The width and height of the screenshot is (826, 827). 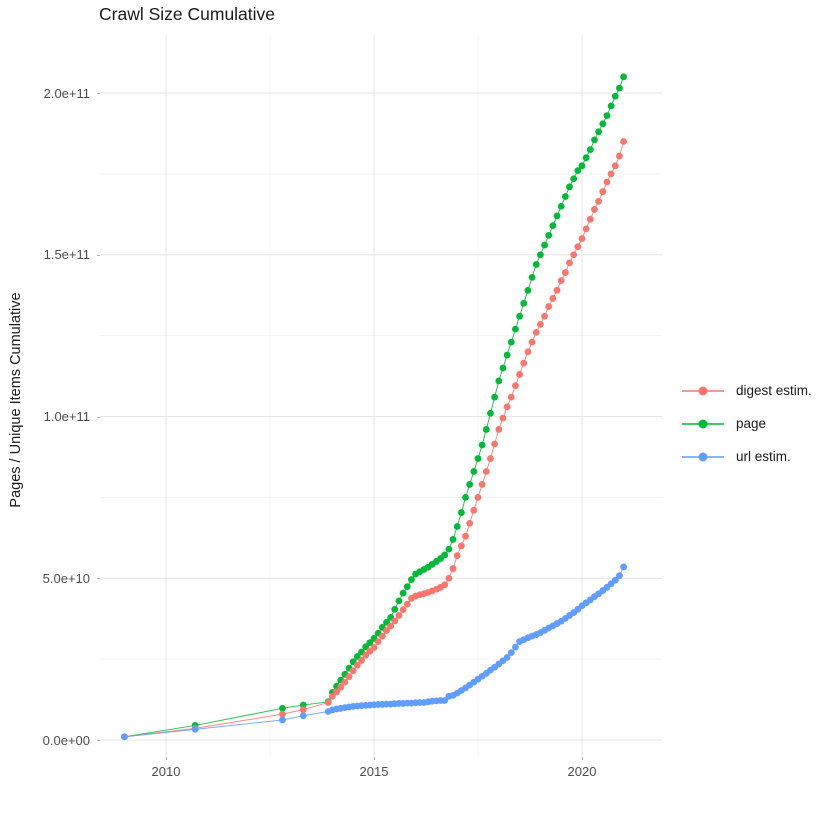 What do you see at coordinates (16, 400) in the screenshot?
I see `y-axis-title: Pages / Unique Items Cumulative` at bounding box center [16, 400].